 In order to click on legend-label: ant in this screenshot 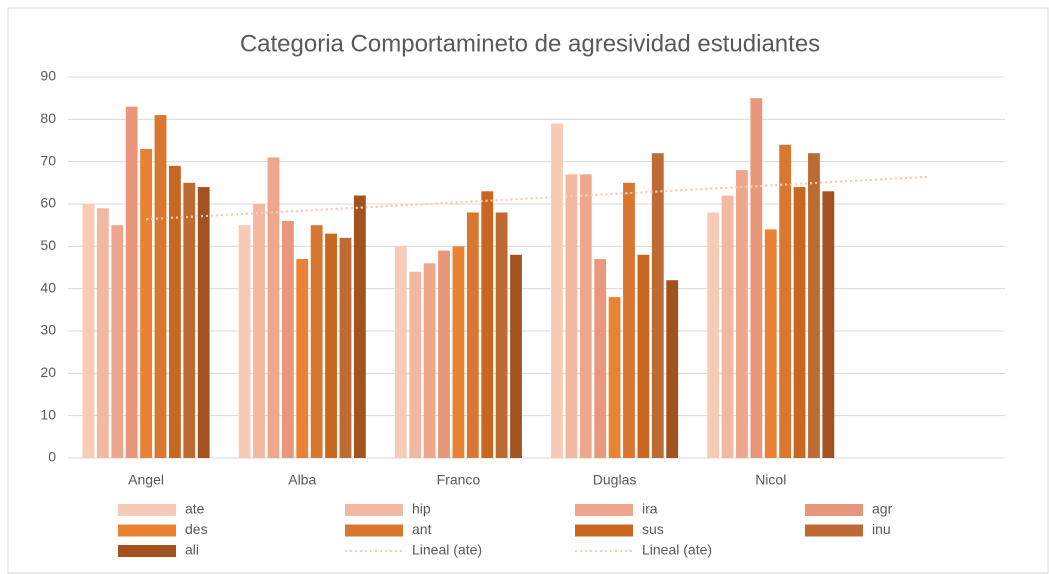, I will do `click(422, 529)`.